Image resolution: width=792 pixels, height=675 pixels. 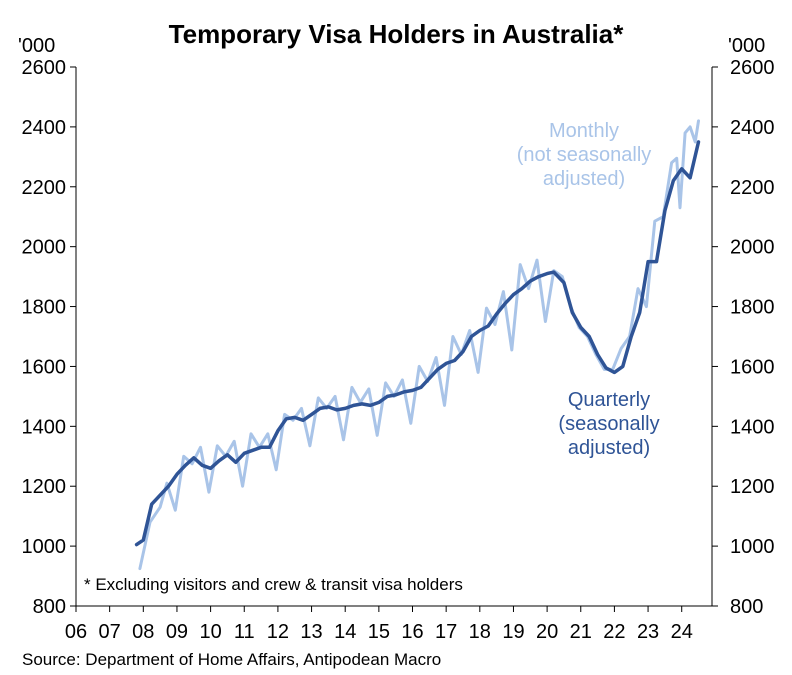 I want to click on left-tick-label: 2600, so click(x=44, y=68).